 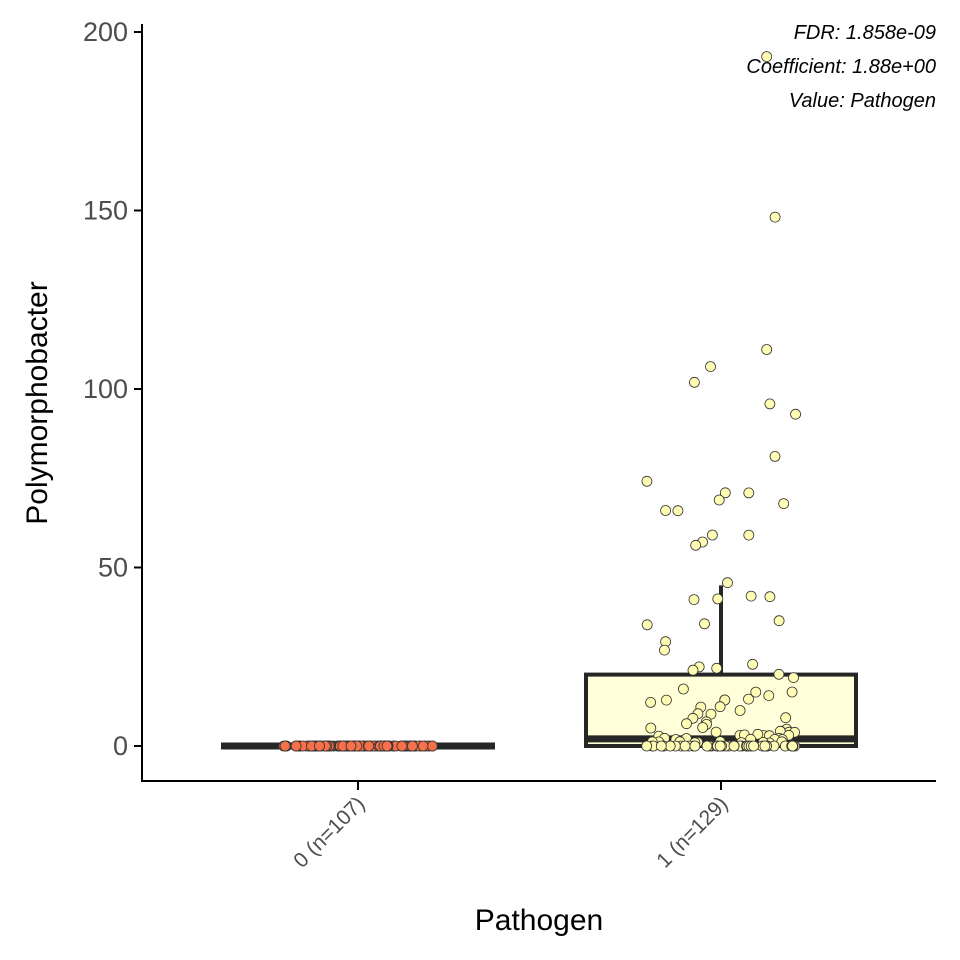 I want to click on y-tick-label: 50, so click(x=113, y=568).